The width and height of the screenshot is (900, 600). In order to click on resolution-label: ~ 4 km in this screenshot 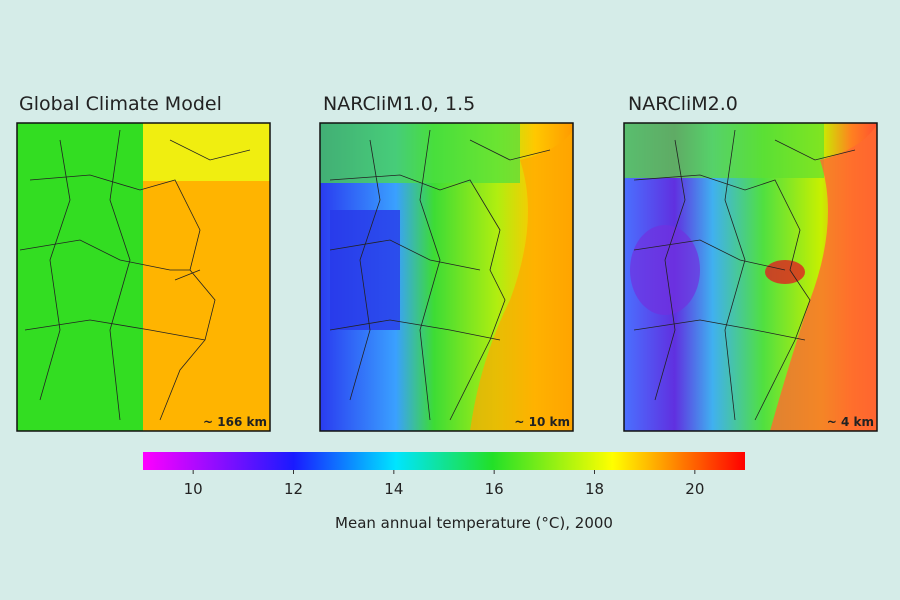, I will do `click(850, 422)`.